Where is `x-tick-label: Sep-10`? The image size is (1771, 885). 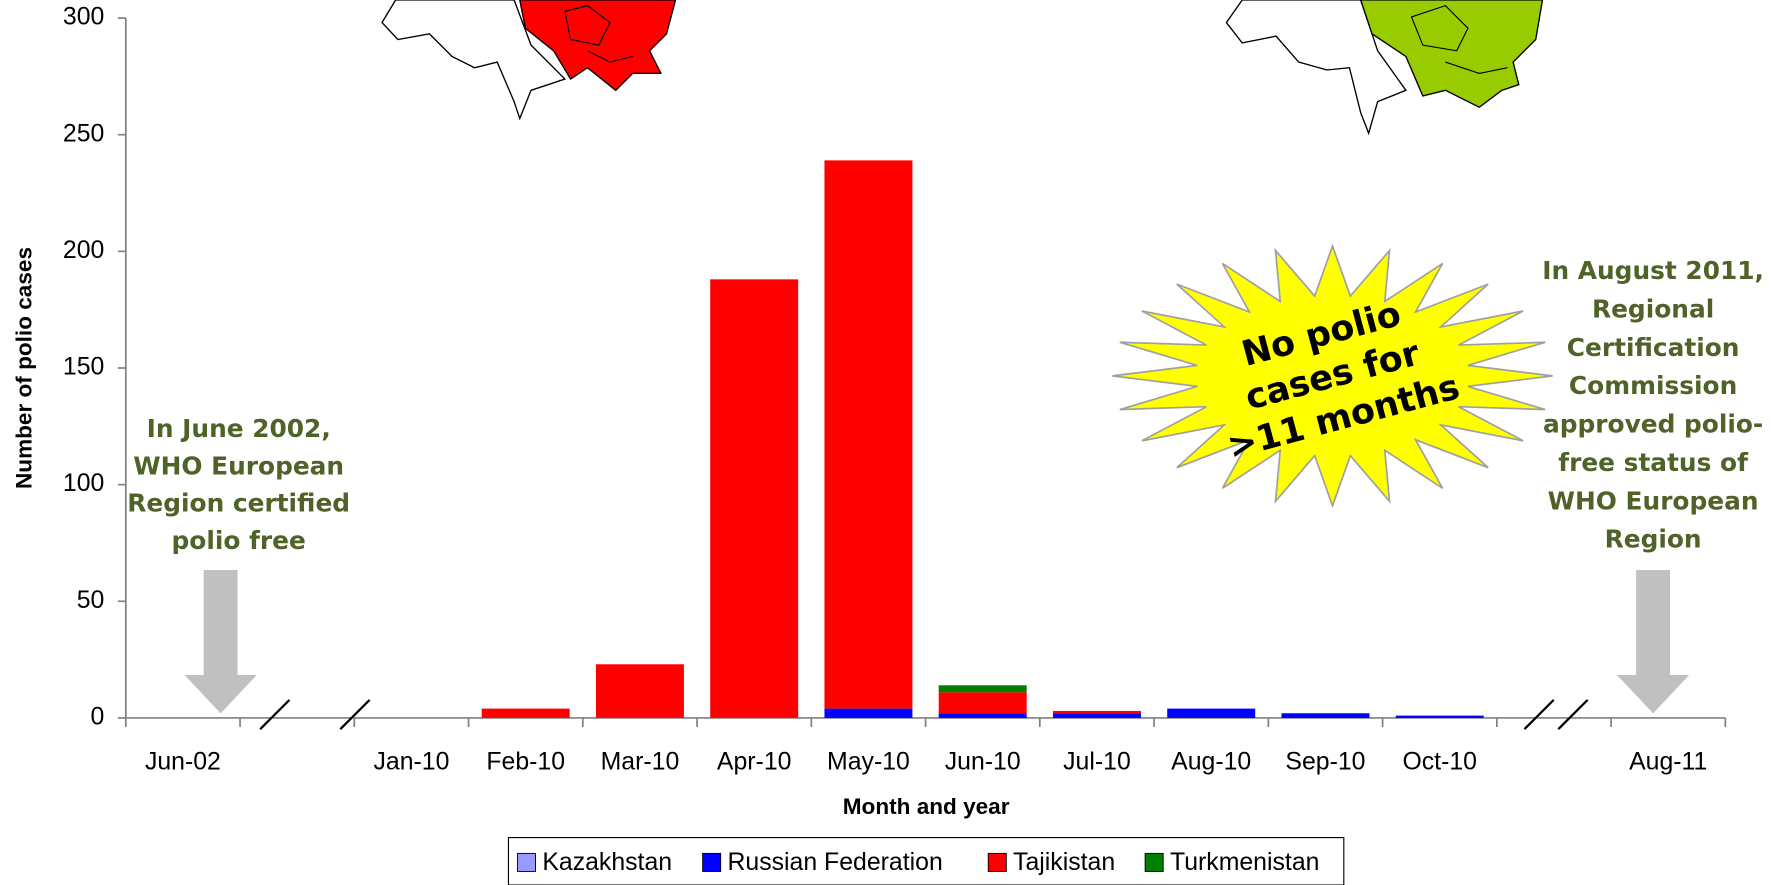
x-tick-label: Sep-10 is located at coordinates (1325, 762).